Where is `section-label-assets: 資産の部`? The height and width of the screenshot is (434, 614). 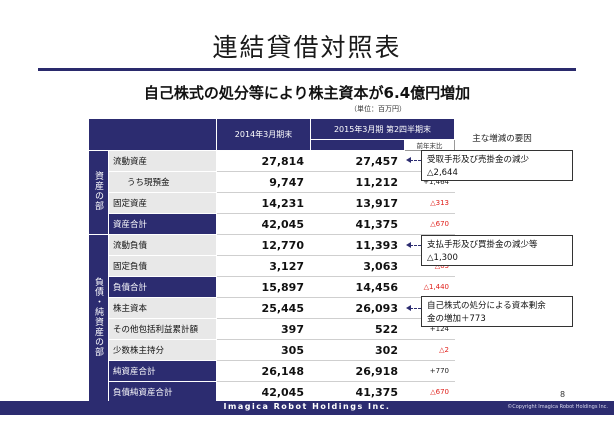
section-label-assets: 資産の部 is located at coordinates (98, 192).